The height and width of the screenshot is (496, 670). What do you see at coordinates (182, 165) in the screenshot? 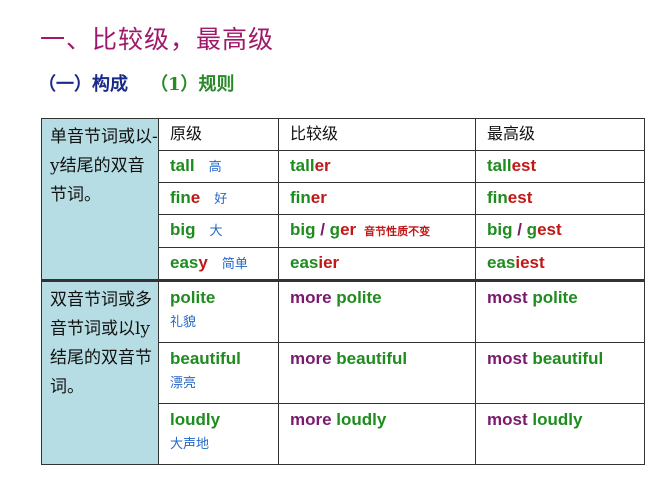
I see `base-form-segment: tall` at bounding box center [182, 165].